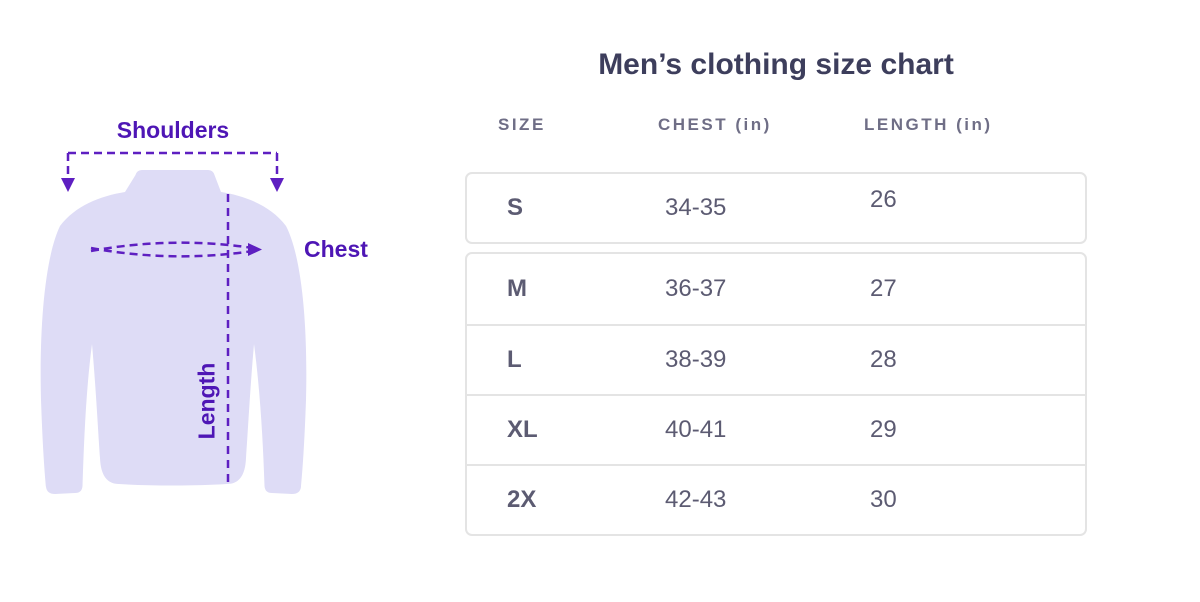  Describe the element at coordinates (696, 499) in the screenshot. I see `chest-cell: 42-43` at that location.